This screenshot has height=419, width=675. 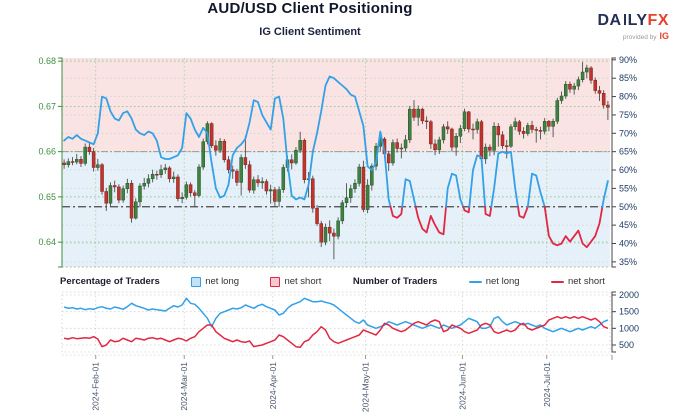 I want to click on svg-text: 60%, so click(x=628, y=170).